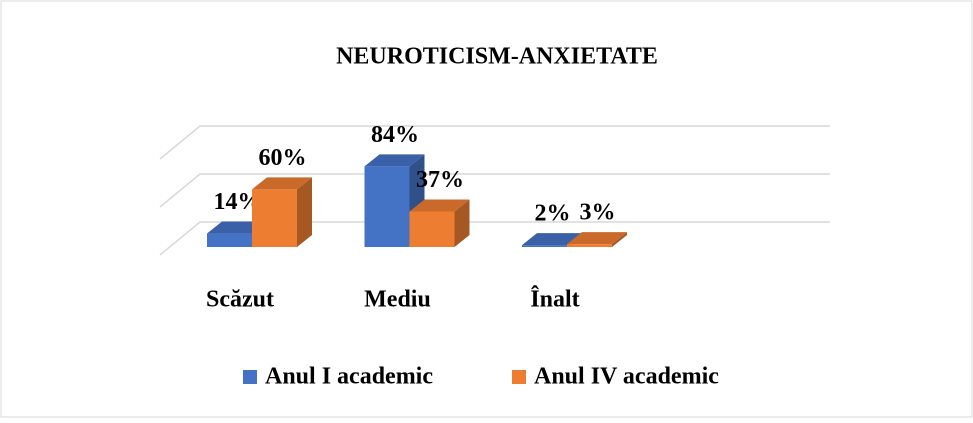 Image resolution: width=973 pixels, height=423 pixels. I want to click on data-label: 2%, so click(553, 214).